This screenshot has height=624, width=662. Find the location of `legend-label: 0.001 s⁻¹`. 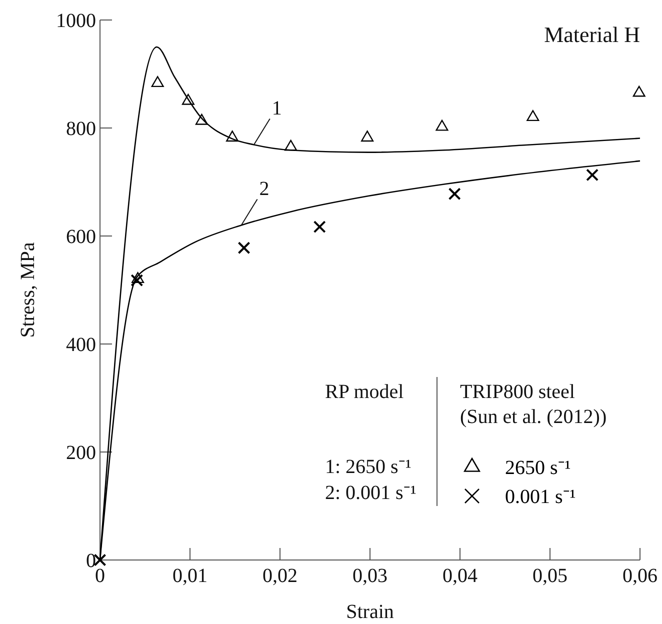

legend-label: 0.001 s⁻¹ is located at coordinates (540, 497).